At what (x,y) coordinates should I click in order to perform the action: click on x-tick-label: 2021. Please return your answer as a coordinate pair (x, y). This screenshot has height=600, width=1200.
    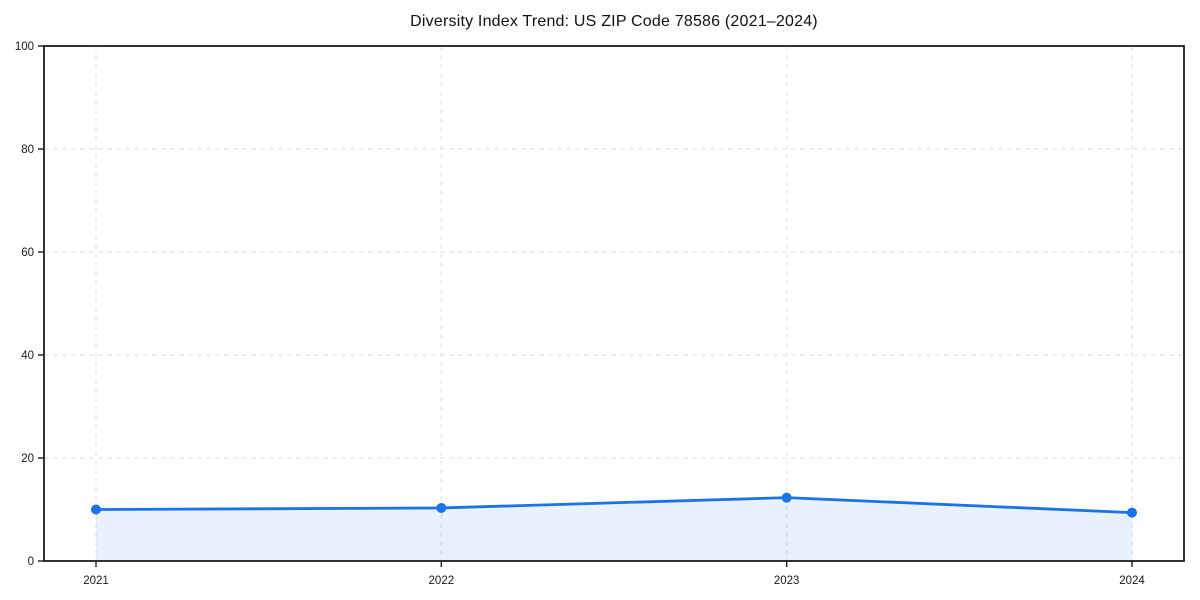
    Looking at the image, I should click on (96, 581).